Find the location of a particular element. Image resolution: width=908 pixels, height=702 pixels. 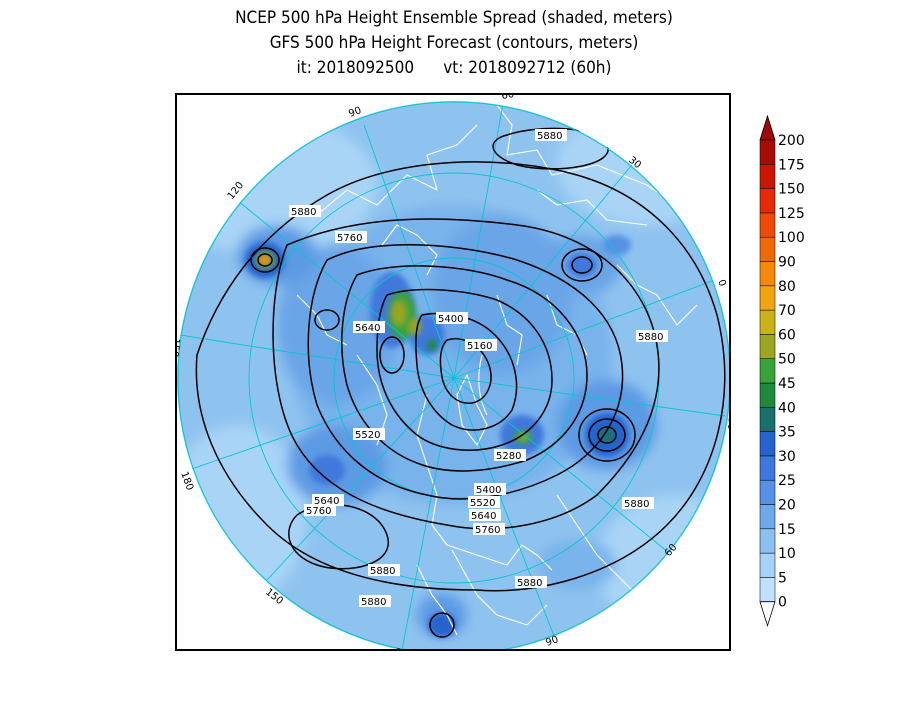

colorbar-label: 60 is located at coordinates (787, 335).